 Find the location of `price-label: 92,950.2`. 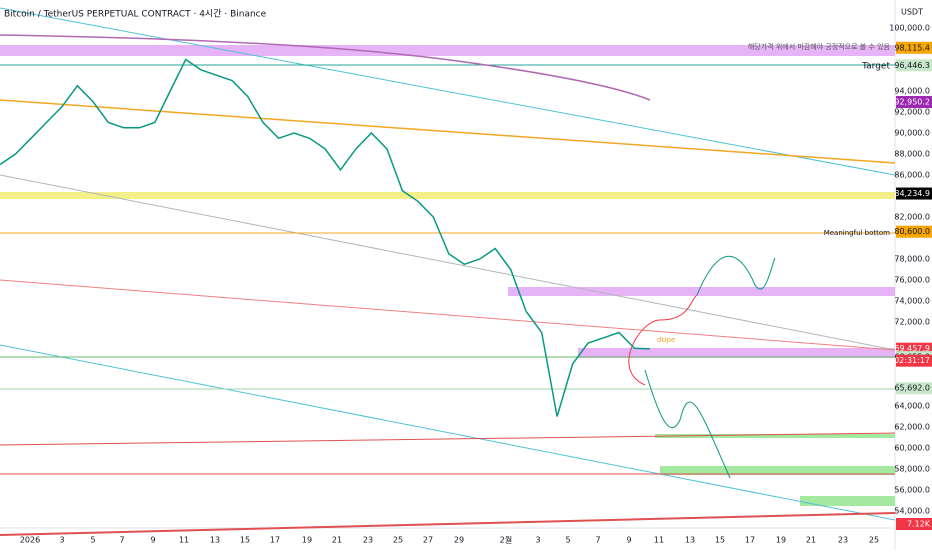

price-label: 92,950.2 is located at coordinates (912, 102).